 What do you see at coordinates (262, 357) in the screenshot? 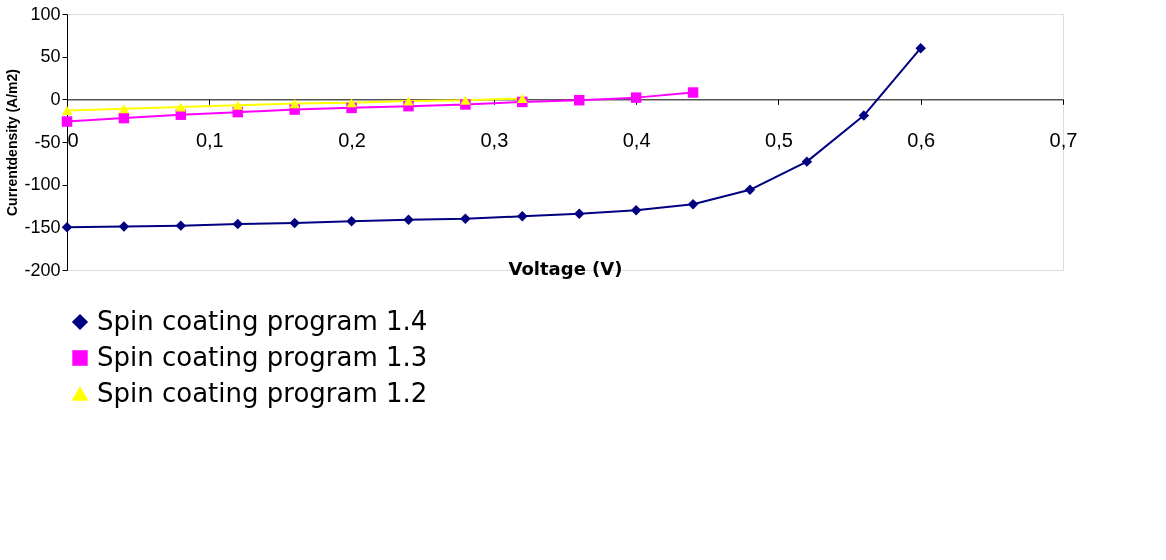
I see `legend-label: Spin coating program 1.3` at bounding box center [262, 357].